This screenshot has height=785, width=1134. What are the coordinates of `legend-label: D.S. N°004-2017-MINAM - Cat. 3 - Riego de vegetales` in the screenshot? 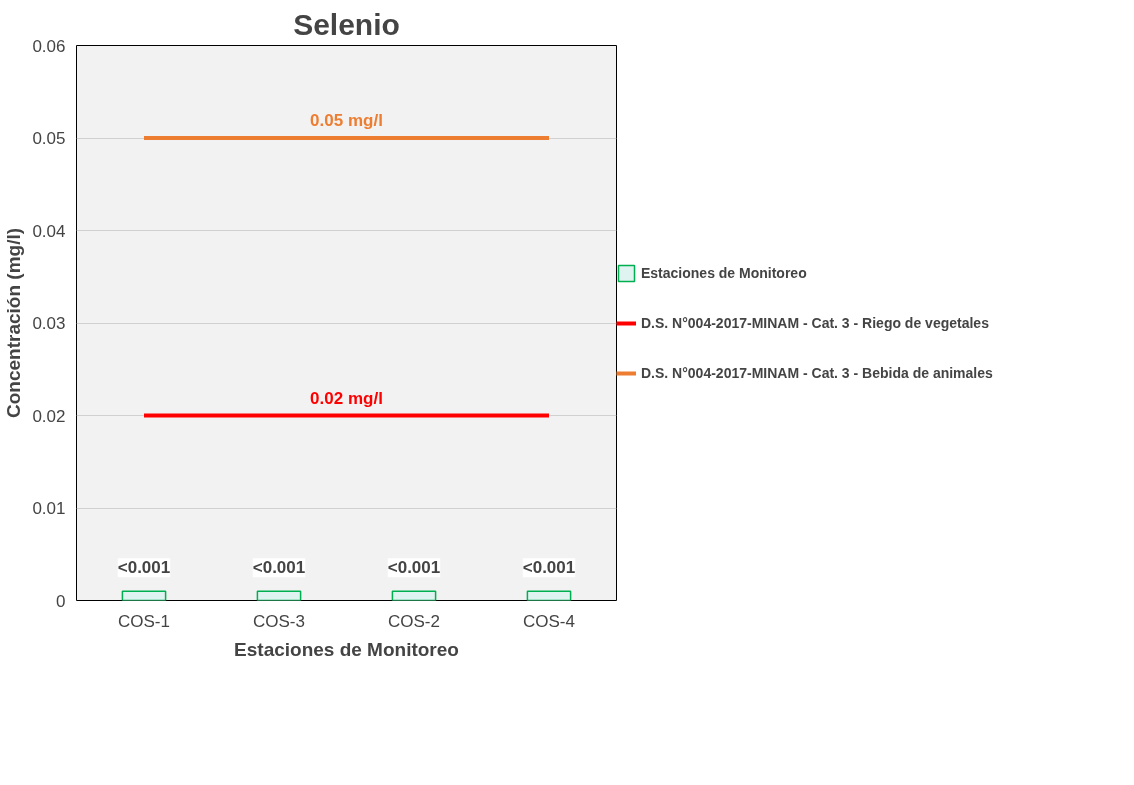 It's located at (815, 322).